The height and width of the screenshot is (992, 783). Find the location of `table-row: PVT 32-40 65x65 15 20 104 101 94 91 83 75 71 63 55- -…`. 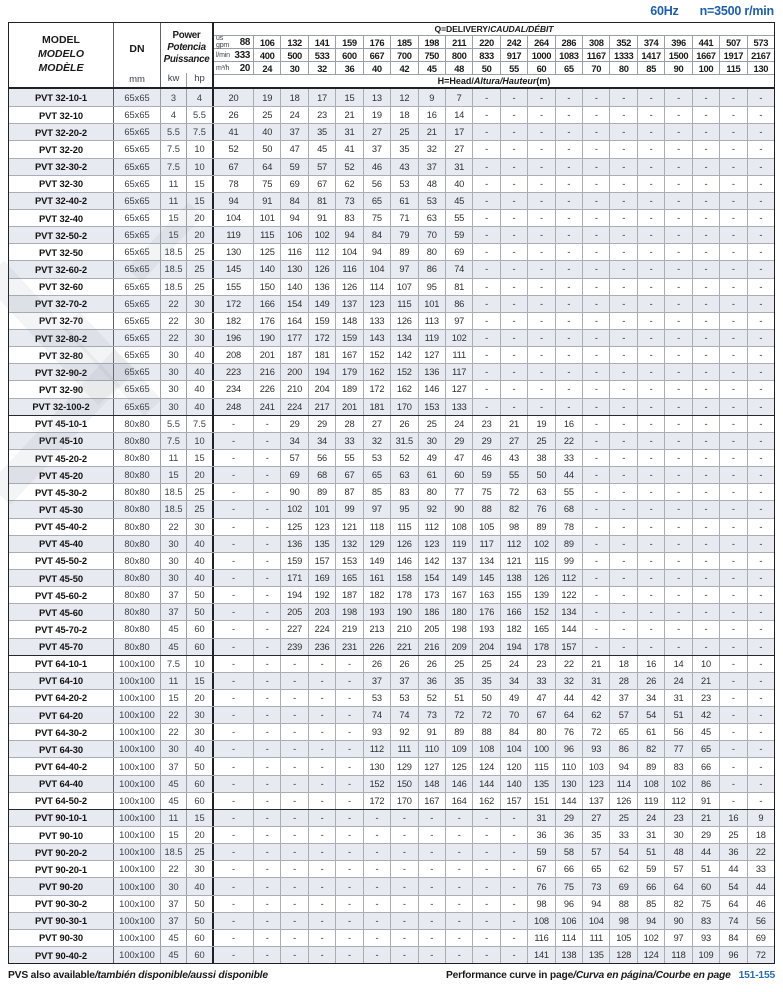

table-row: PVT 32-40 65x65 15 20 104 101 94 91 83 75 71 63 55- -… is located at coordinates (391, 217).